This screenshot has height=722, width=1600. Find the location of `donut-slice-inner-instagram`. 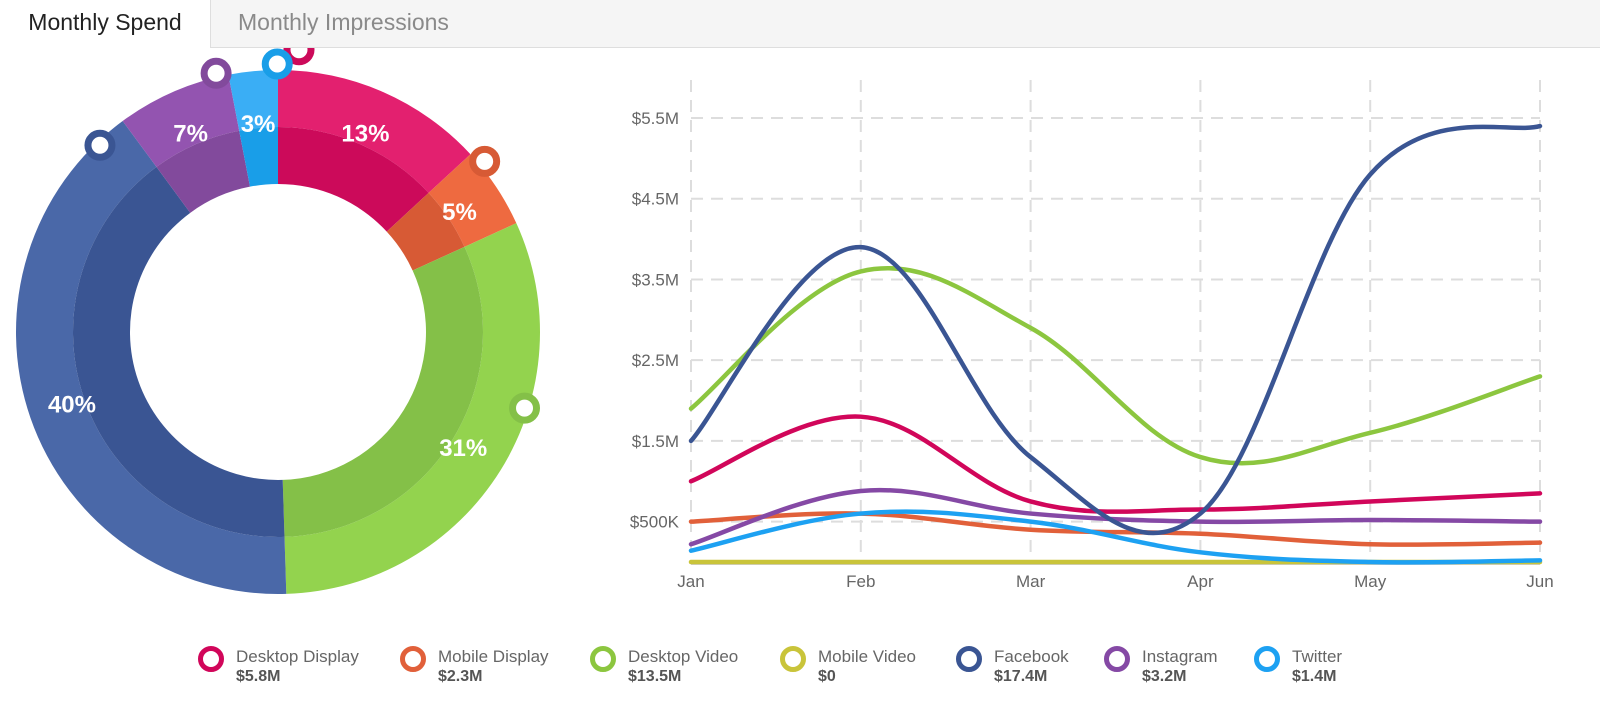

donut-slice-inner-instagram is located at coordinates (203, 171).